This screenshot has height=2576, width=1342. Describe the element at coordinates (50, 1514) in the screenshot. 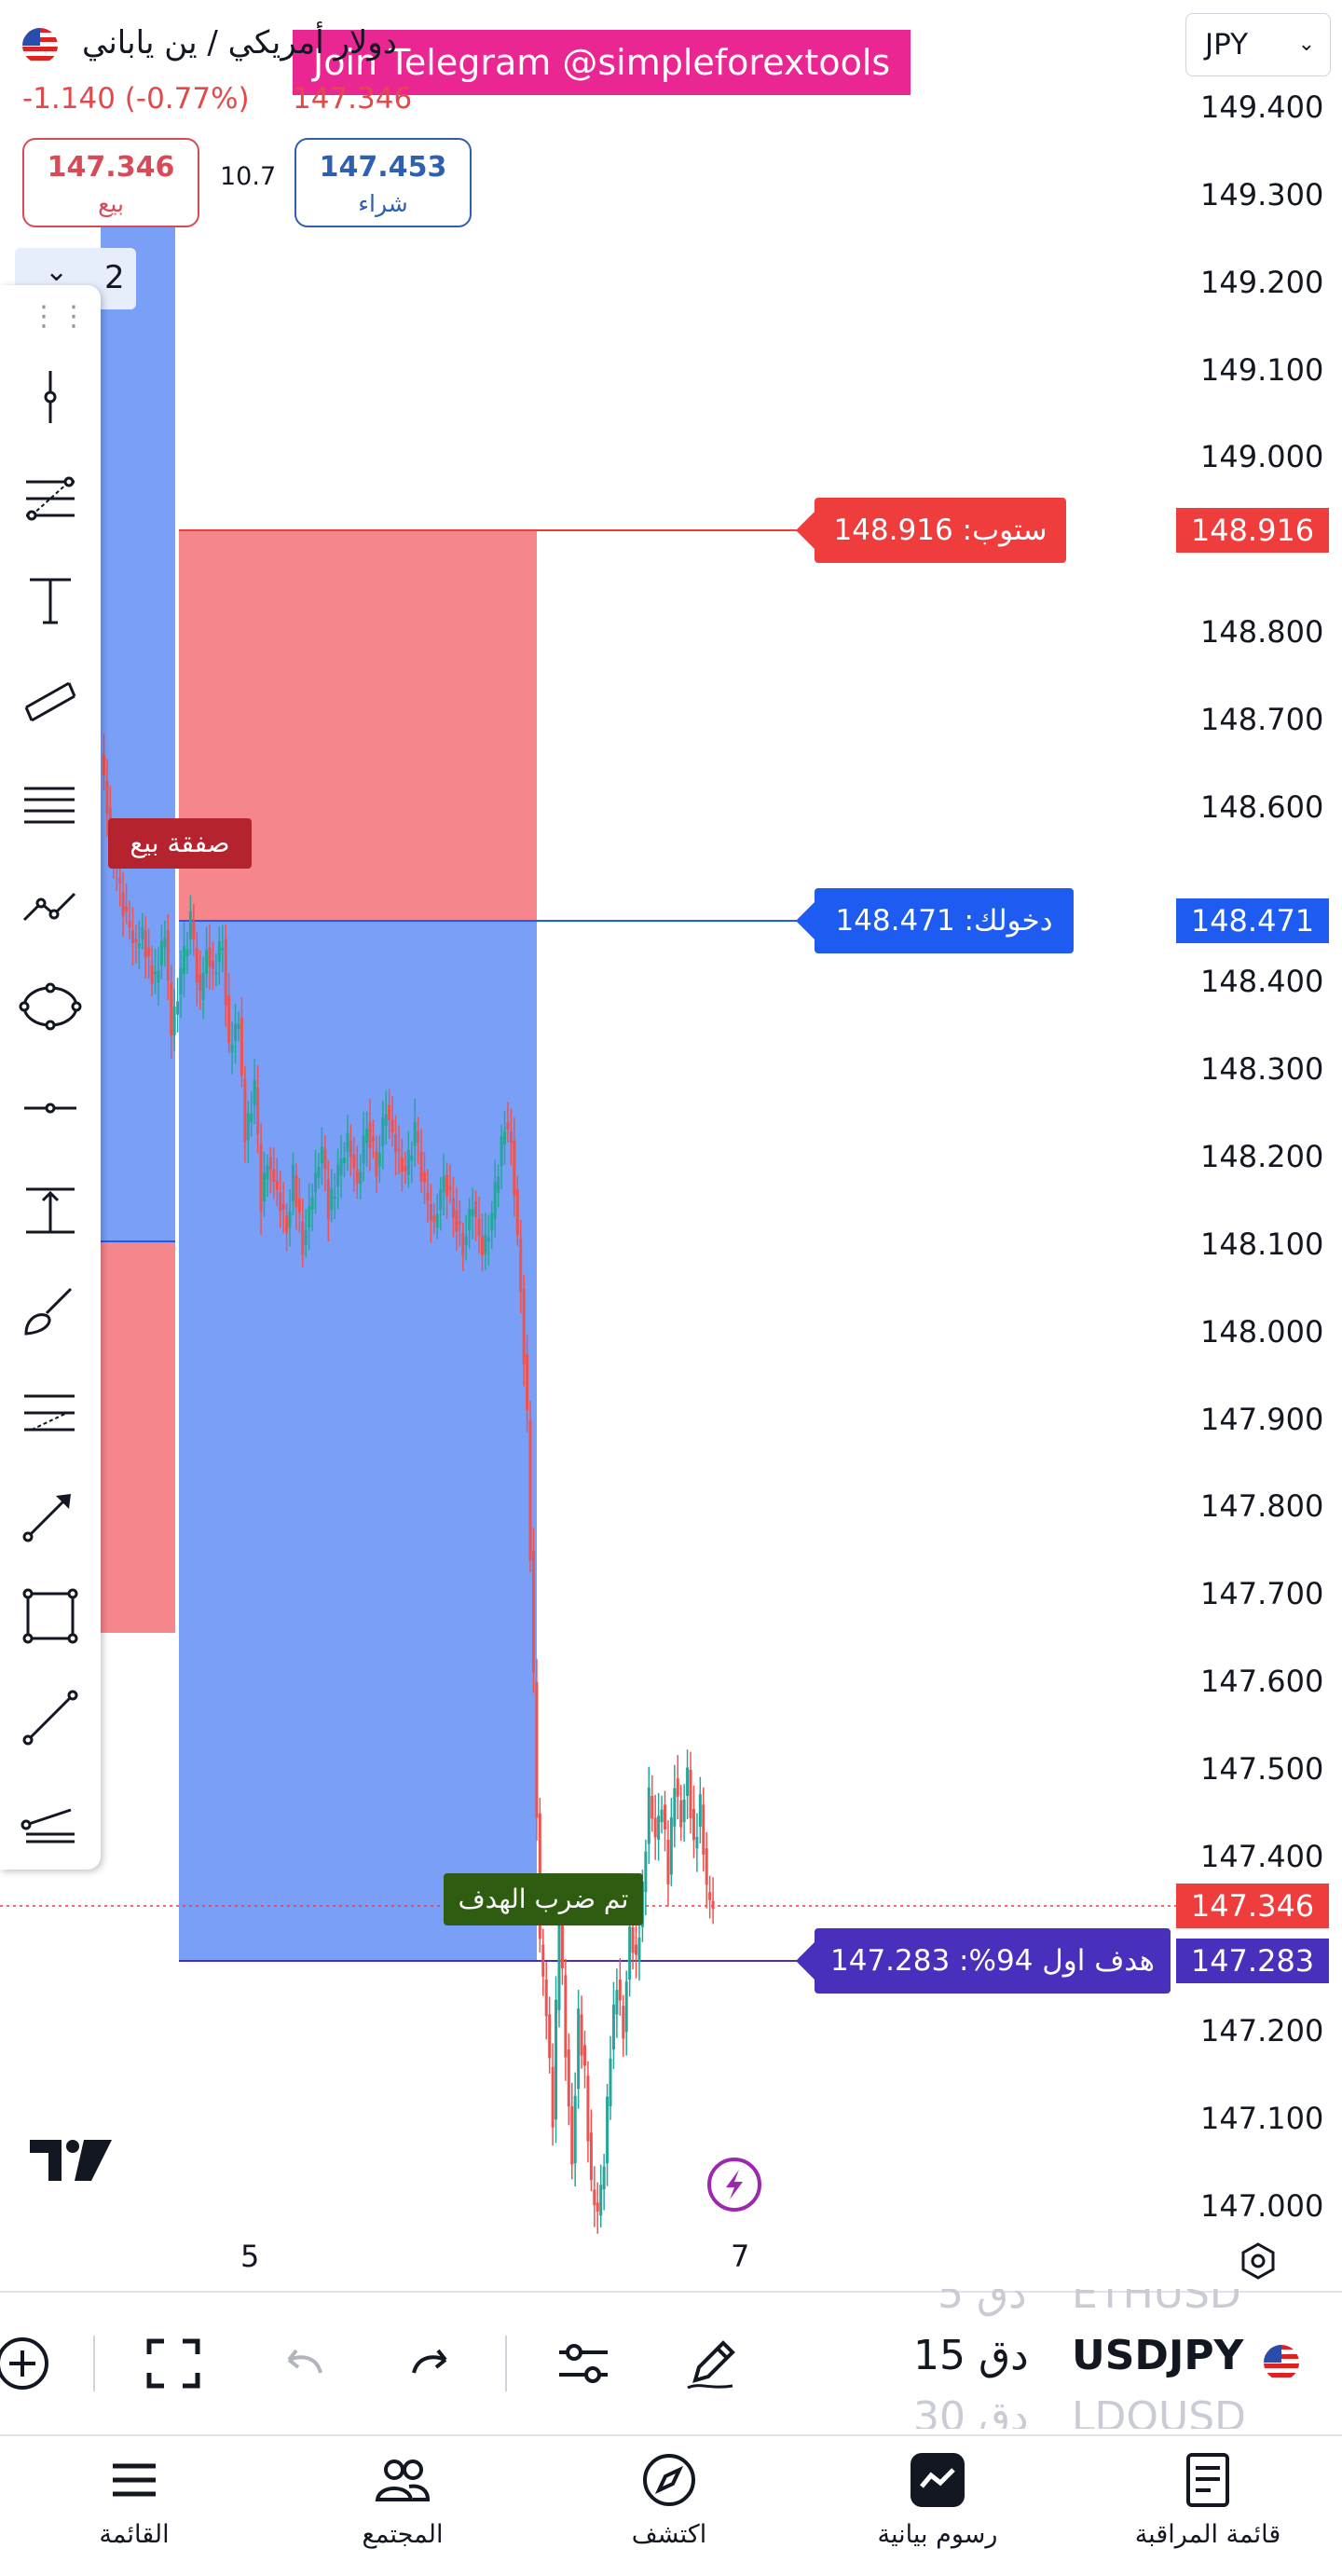

I see `arrow-icon` at that location.